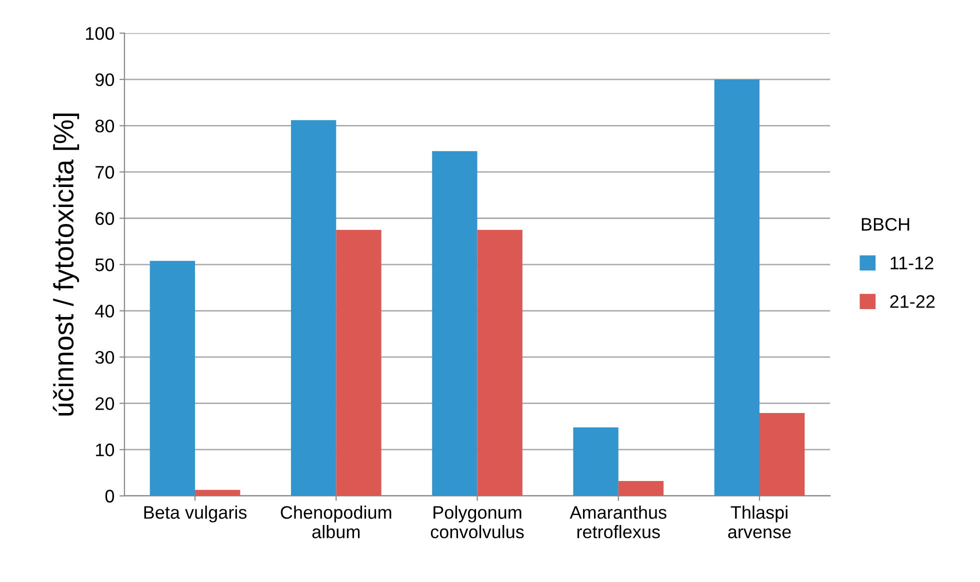 The height and width of the screenshot is (582, 980). What do you see at coordinates (104, 357) in the screenshot?
I see `y-tick-label: 30` at bounding box center [104, 357].